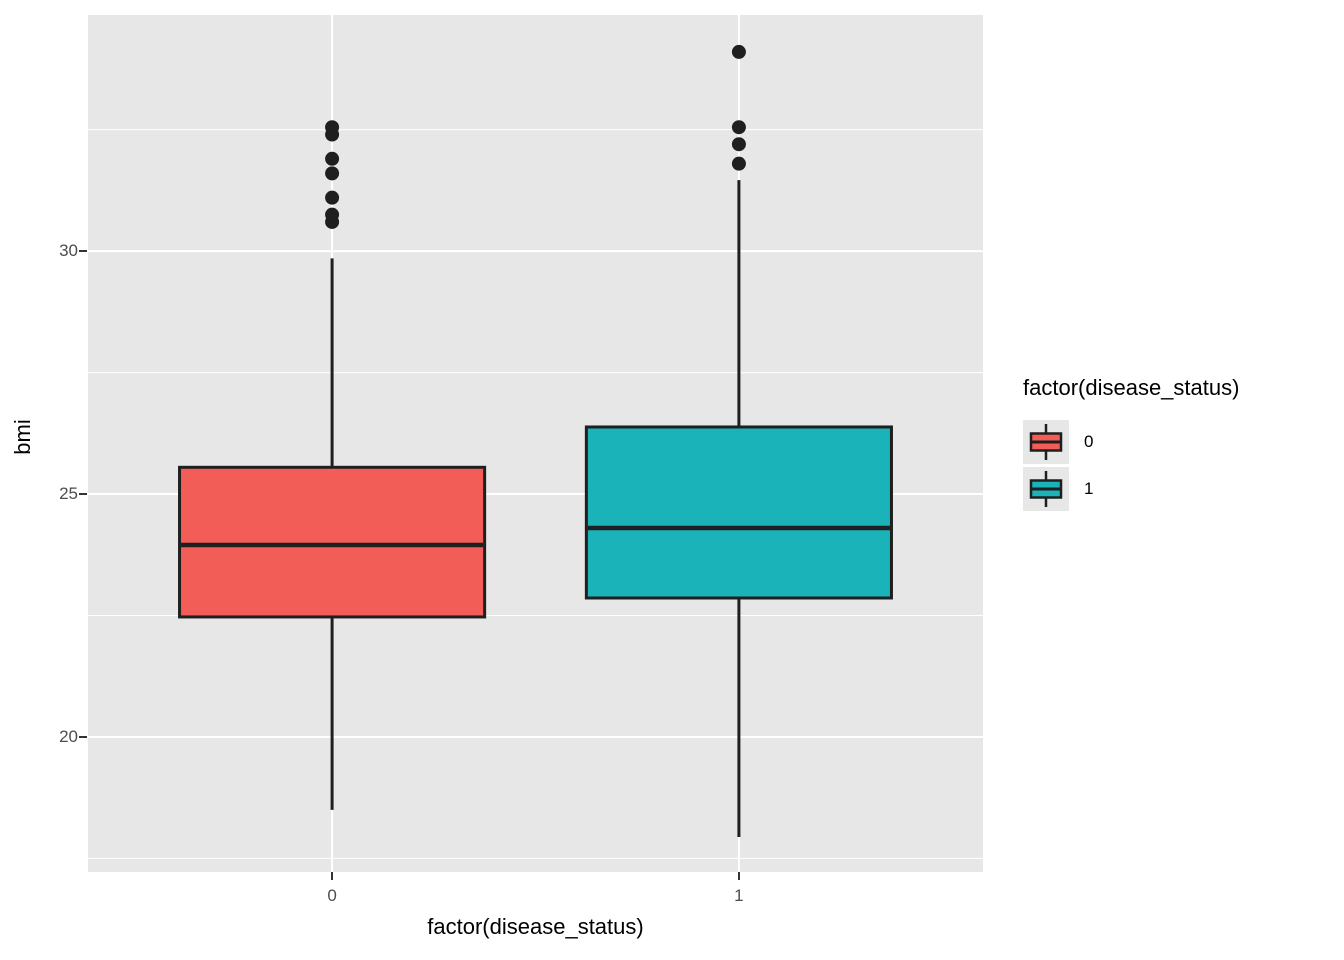 This screenshot has height=960, width=1344. I want to click on y-tick-label: 20, so click(68, 736).